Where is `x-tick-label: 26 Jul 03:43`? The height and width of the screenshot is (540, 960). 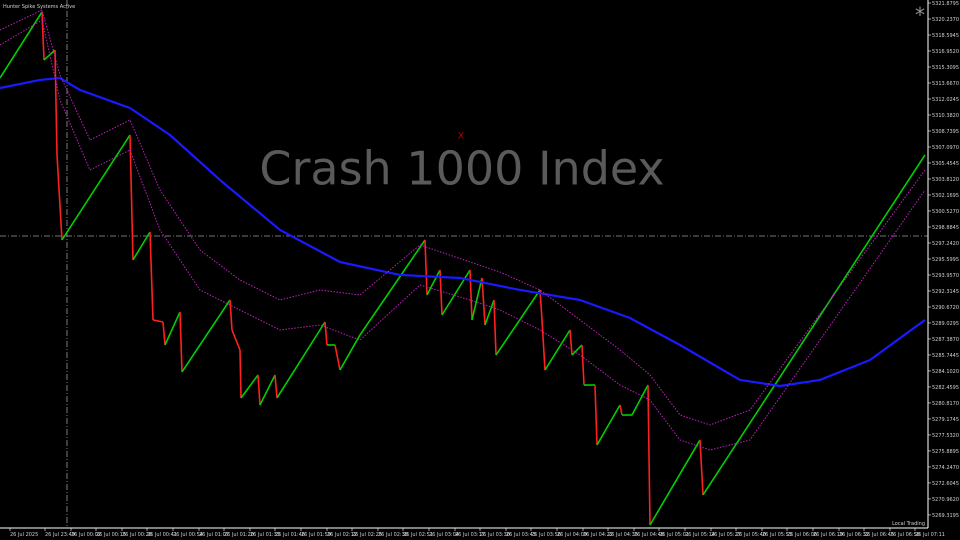 x-tick-label: 26 Jul 03:43 is located at coordinates (521, 535).